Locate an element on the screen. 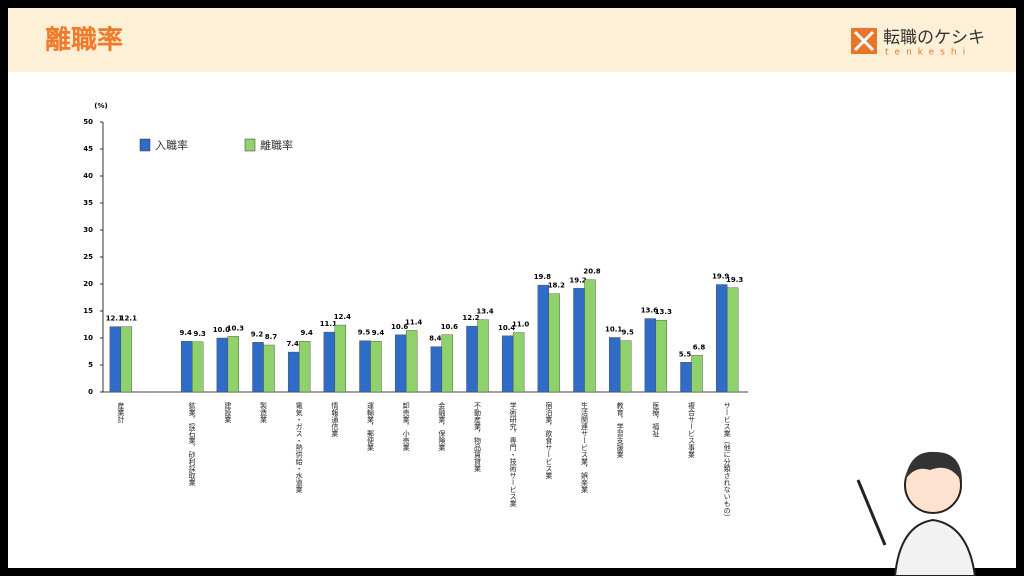  logo-text: 転職のケシキ is located at coordinates (934, 38).